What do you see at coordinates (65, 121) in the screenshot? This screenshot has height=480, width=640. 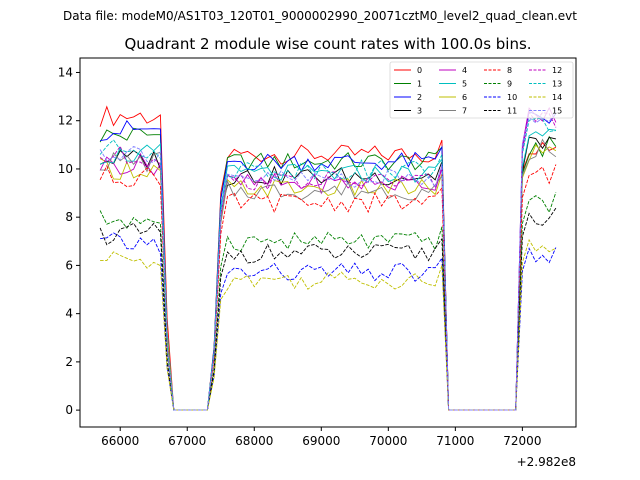 I see `y-tick-label: 12` at bounding box center [65, 121].